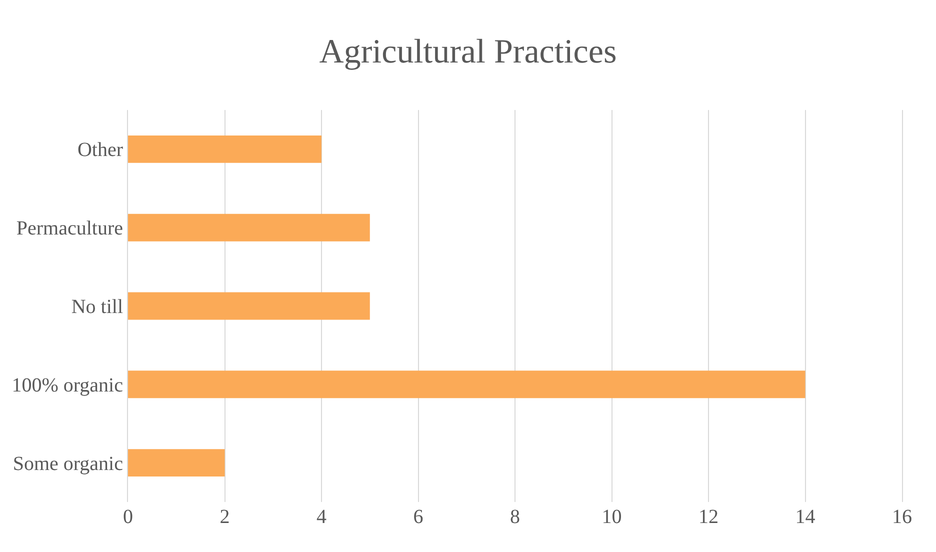  What do you see at coordinates (68, 385) in the screenshot?
I see `y-tick-label: 100% organic` at bounding box center [68, 385].